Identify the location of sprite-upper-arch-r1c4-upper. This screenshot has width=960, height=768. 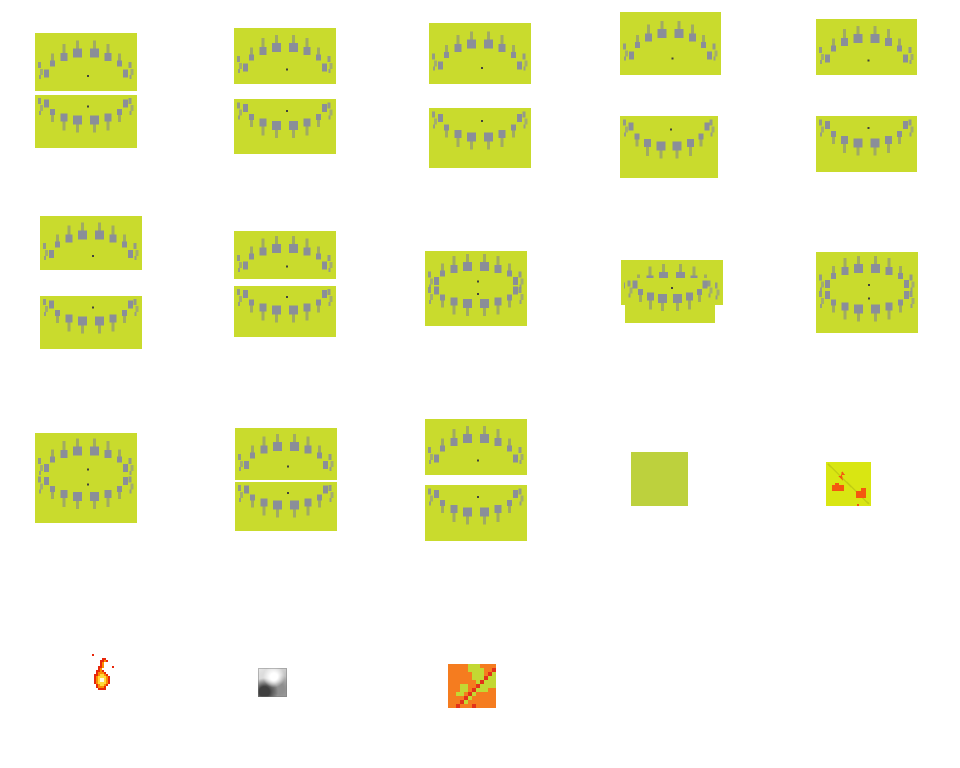
(670, 43).